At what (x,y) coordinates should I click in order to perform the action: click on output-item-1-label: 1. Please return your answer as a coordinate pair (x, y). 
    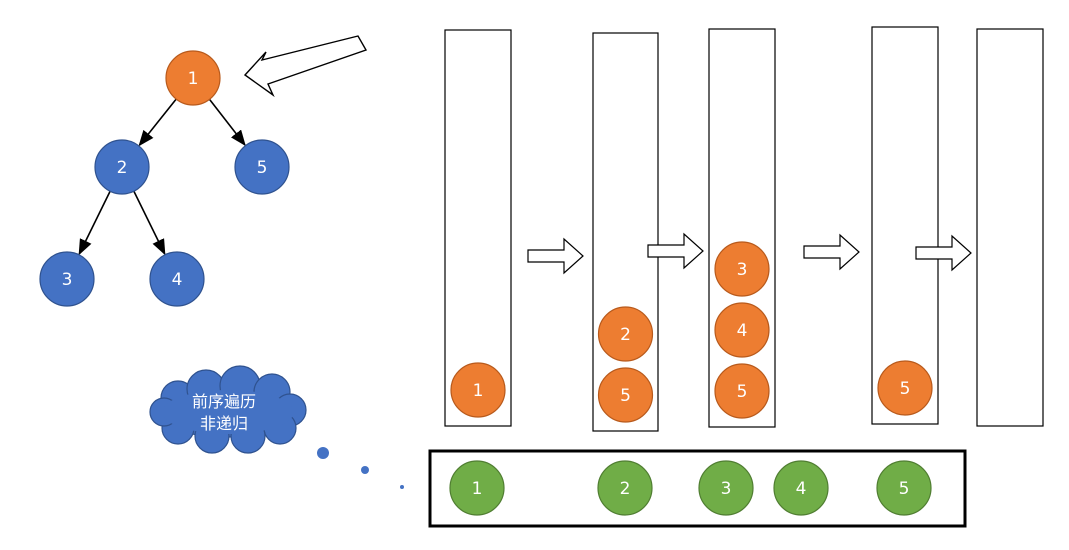
    Looking at the image, I should click on (477, 489).